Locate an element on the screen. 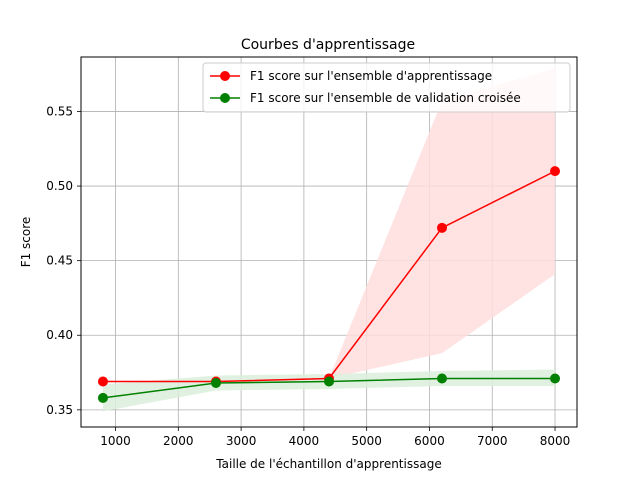 The height and width of the screenshot is (480, 640). x-tick-label-0: 1000 is located at coordinates (115, 441).